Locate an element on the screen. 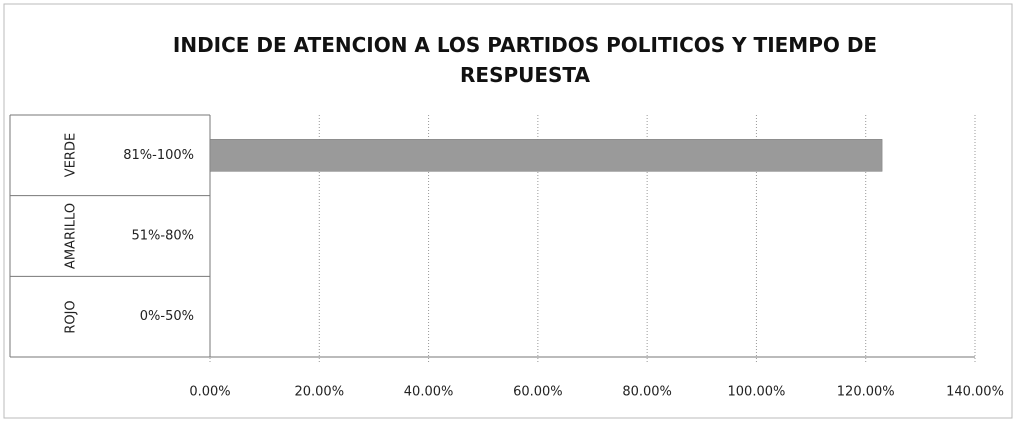  x-tick-label: 140.00% is located at coordinates (975, 392).